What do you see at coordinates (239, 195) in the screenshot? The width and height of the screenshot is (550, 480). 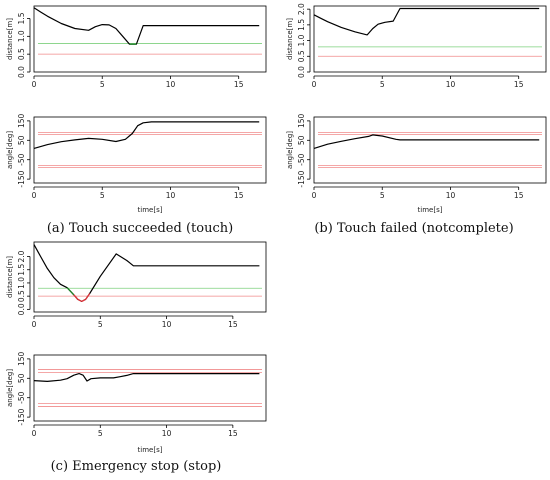 I see `panel-a-angle-x-tick-label: 15` at bounding box center [239, 195].